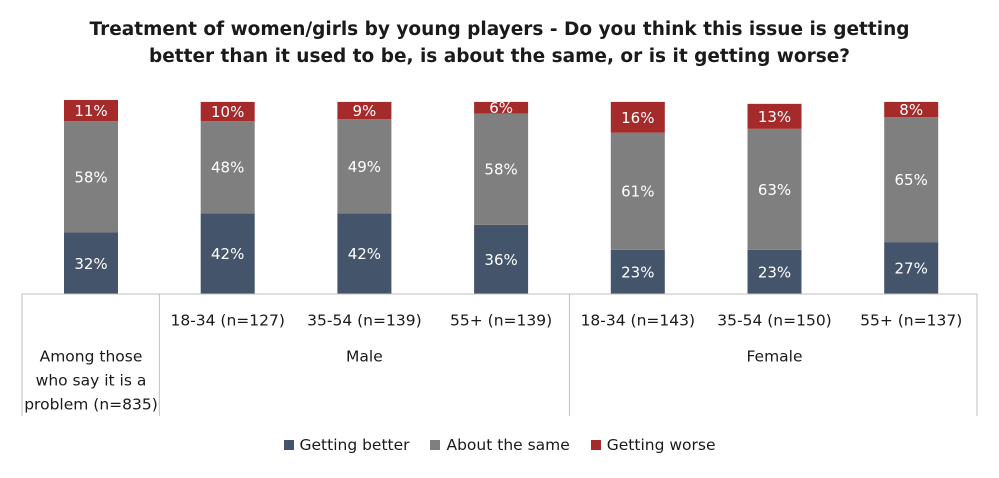 This screenshot has width=999, height=478. I want to click on data-label-2-2: 9%, so click(365, 111).